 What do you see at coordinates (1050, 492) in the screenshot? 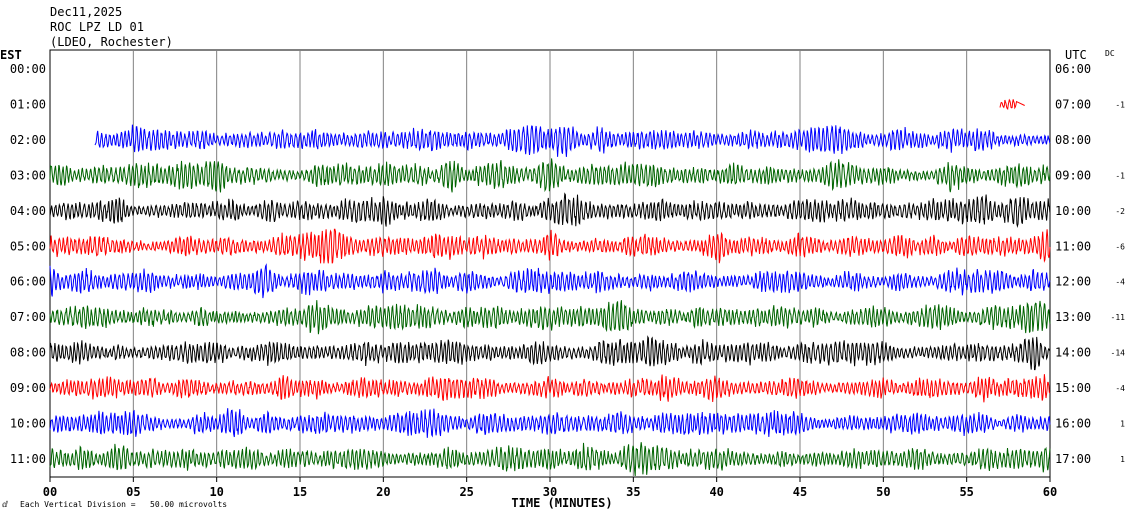
I see `x-tick-label: 60` at bounding box center [1050, 492].